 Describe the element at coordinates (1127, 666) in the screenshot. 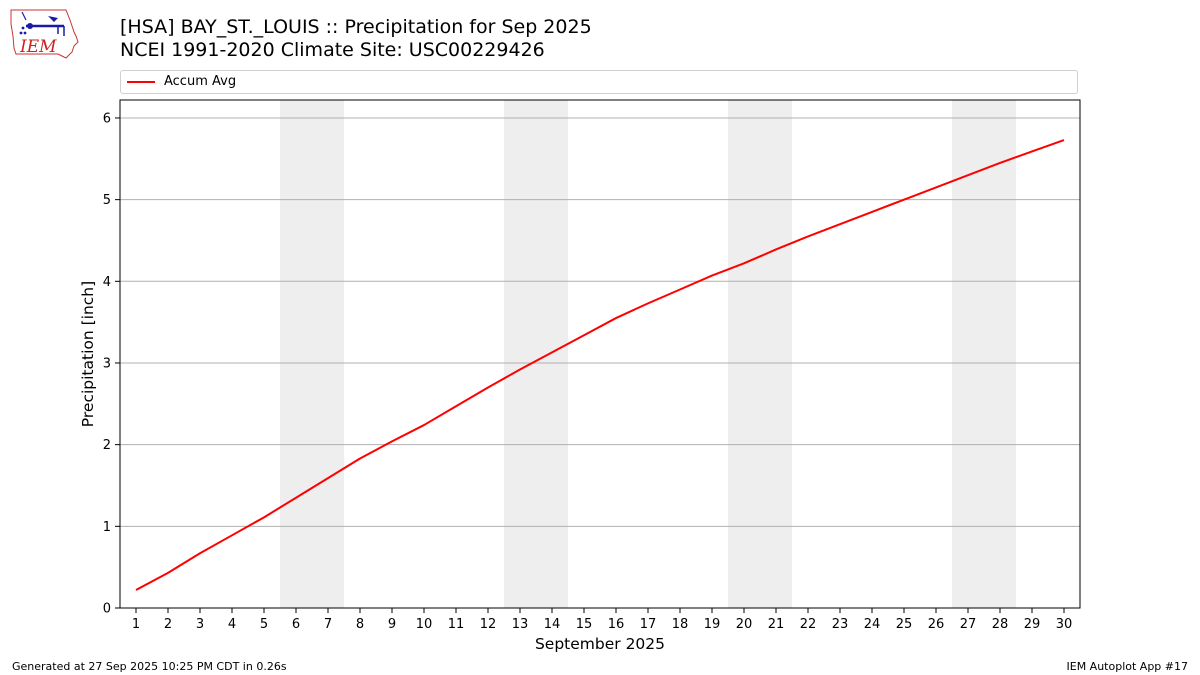

I see `app-credit: IEM Autoplot App #17` at that location.